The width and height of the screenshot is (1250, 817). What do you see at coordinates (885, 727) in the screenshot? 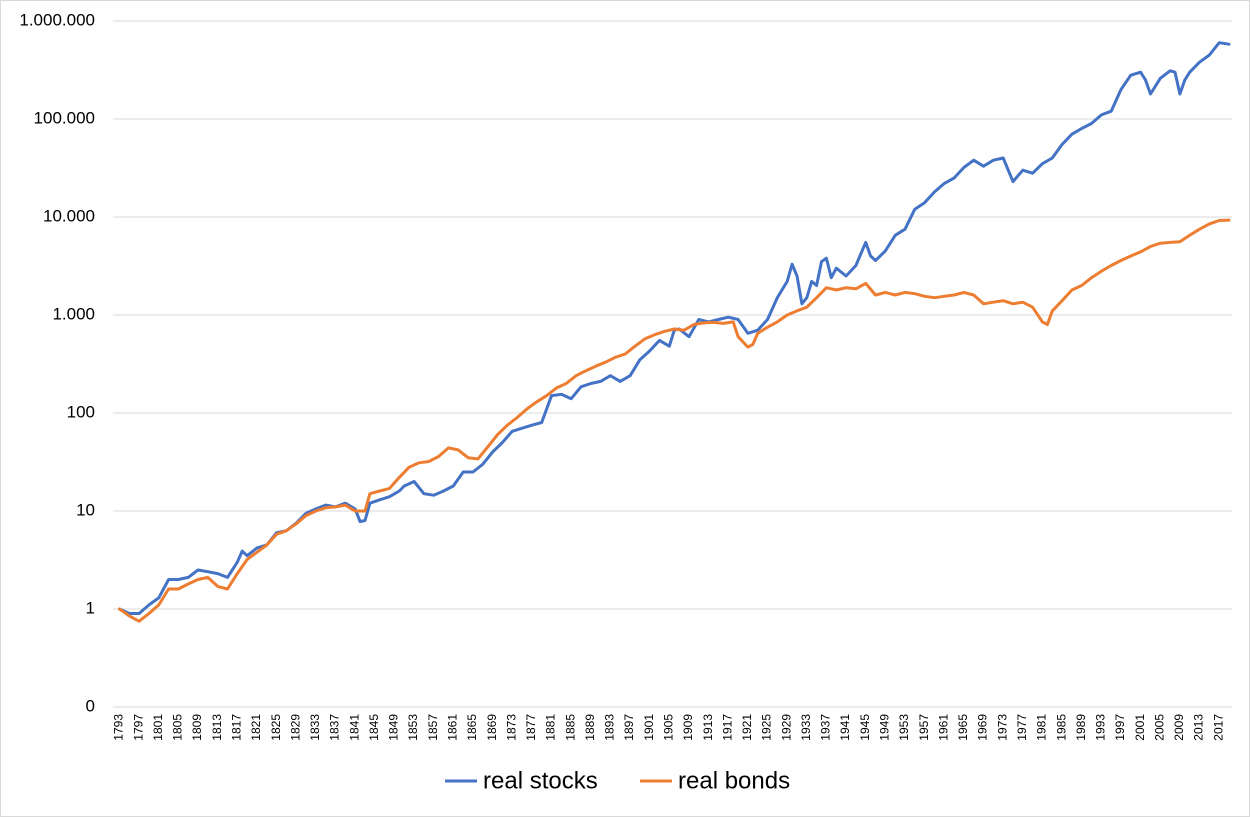
I see `x-tick-label: 1949` at bounding box center [885, 727].